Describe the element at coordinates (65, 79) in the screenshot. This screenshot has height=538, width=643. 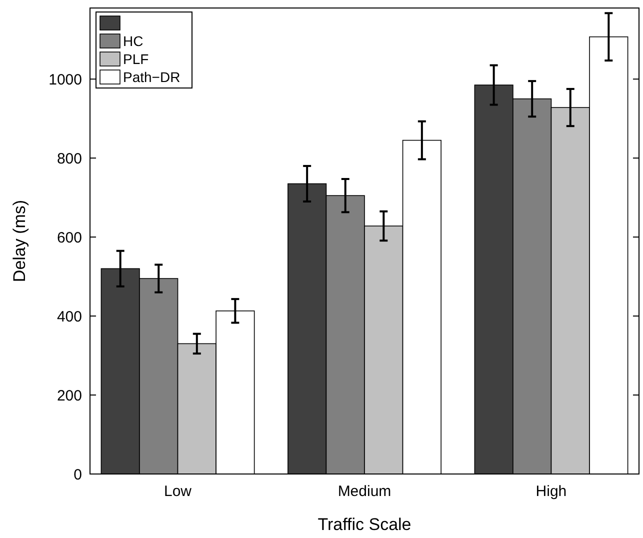
I see `y-tick-label: 1000` at that location.